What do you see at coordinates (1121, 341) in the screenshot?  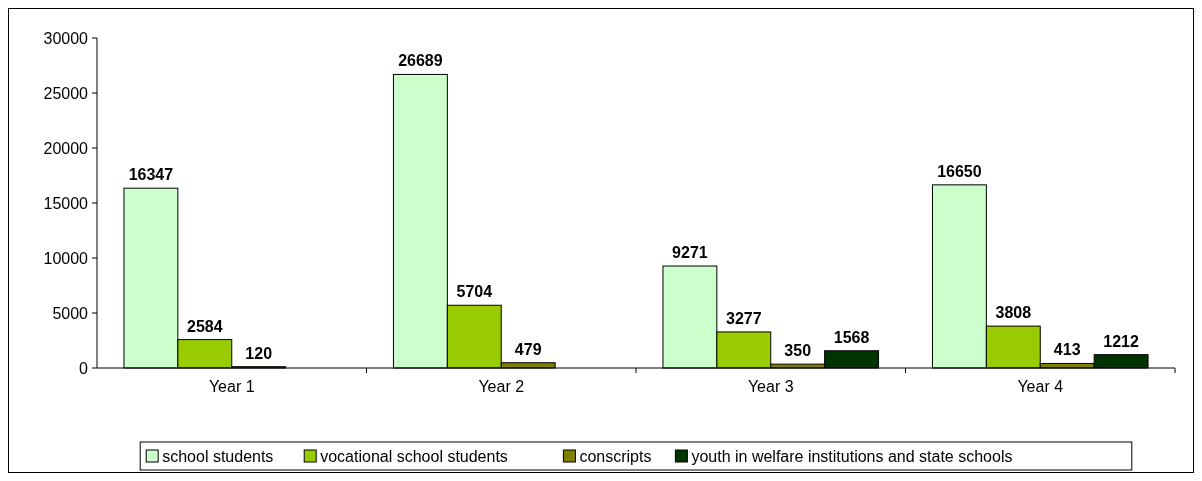 I see `data-label: 1212` at bounding box center [1121, 341].